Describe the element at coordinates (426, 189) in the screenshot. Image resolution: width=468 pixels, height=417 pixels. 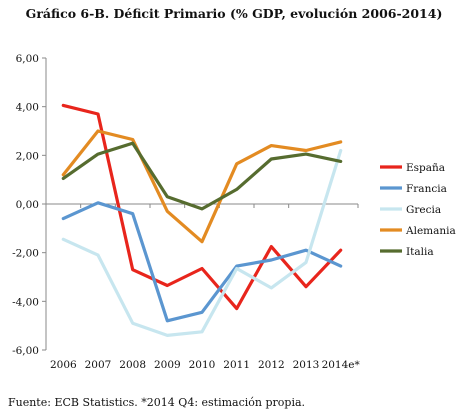
I see `legend-label: Francia` at that location.